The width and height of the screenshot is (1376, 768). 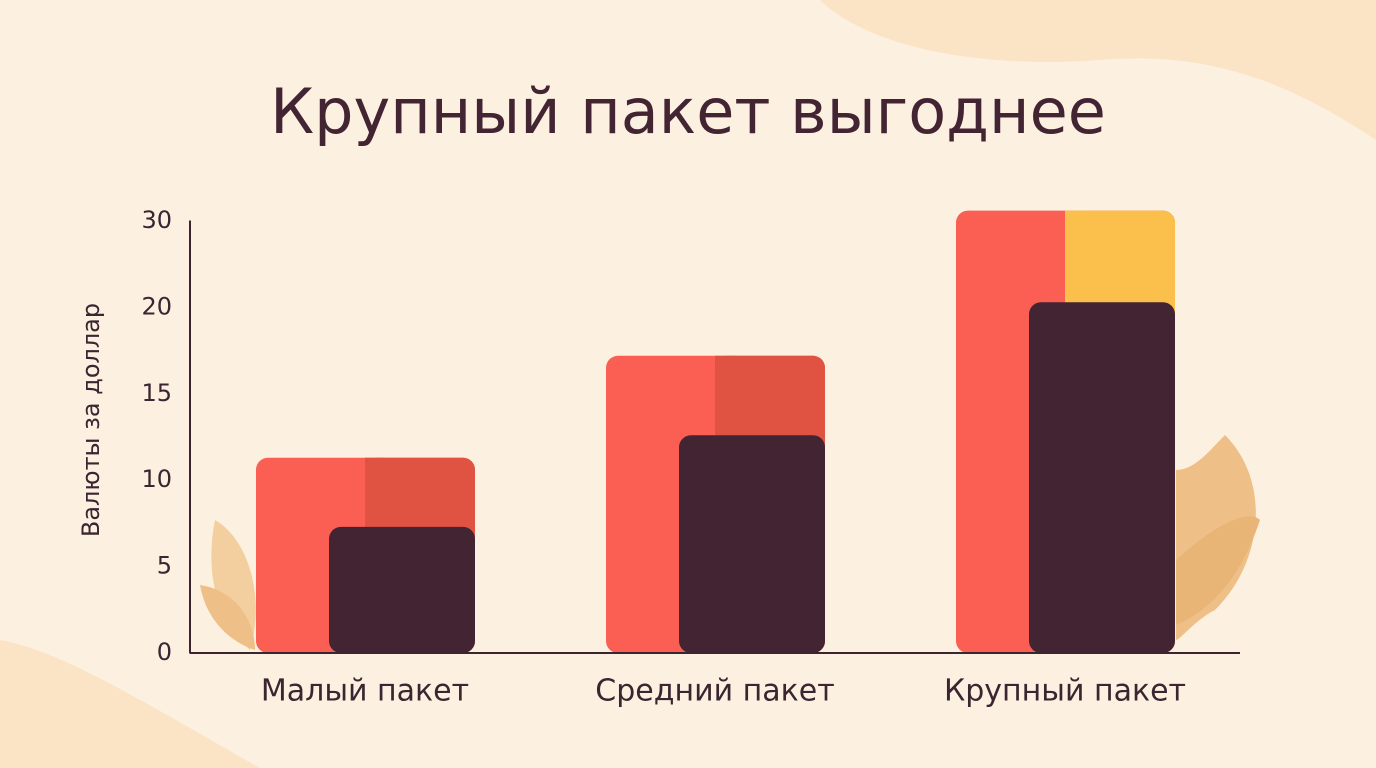 I want to click on x-tick-label: Средний пакет, so click(x=714, y=691).